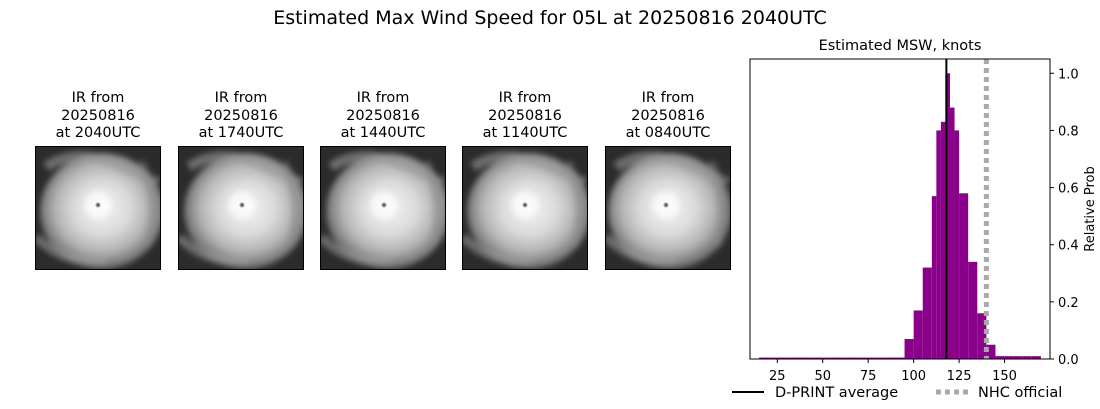 This screenshot has width=1100, height=409. I want to click on ir-panel: IR from 20250816 at 2040UTC, so click(98, 180).